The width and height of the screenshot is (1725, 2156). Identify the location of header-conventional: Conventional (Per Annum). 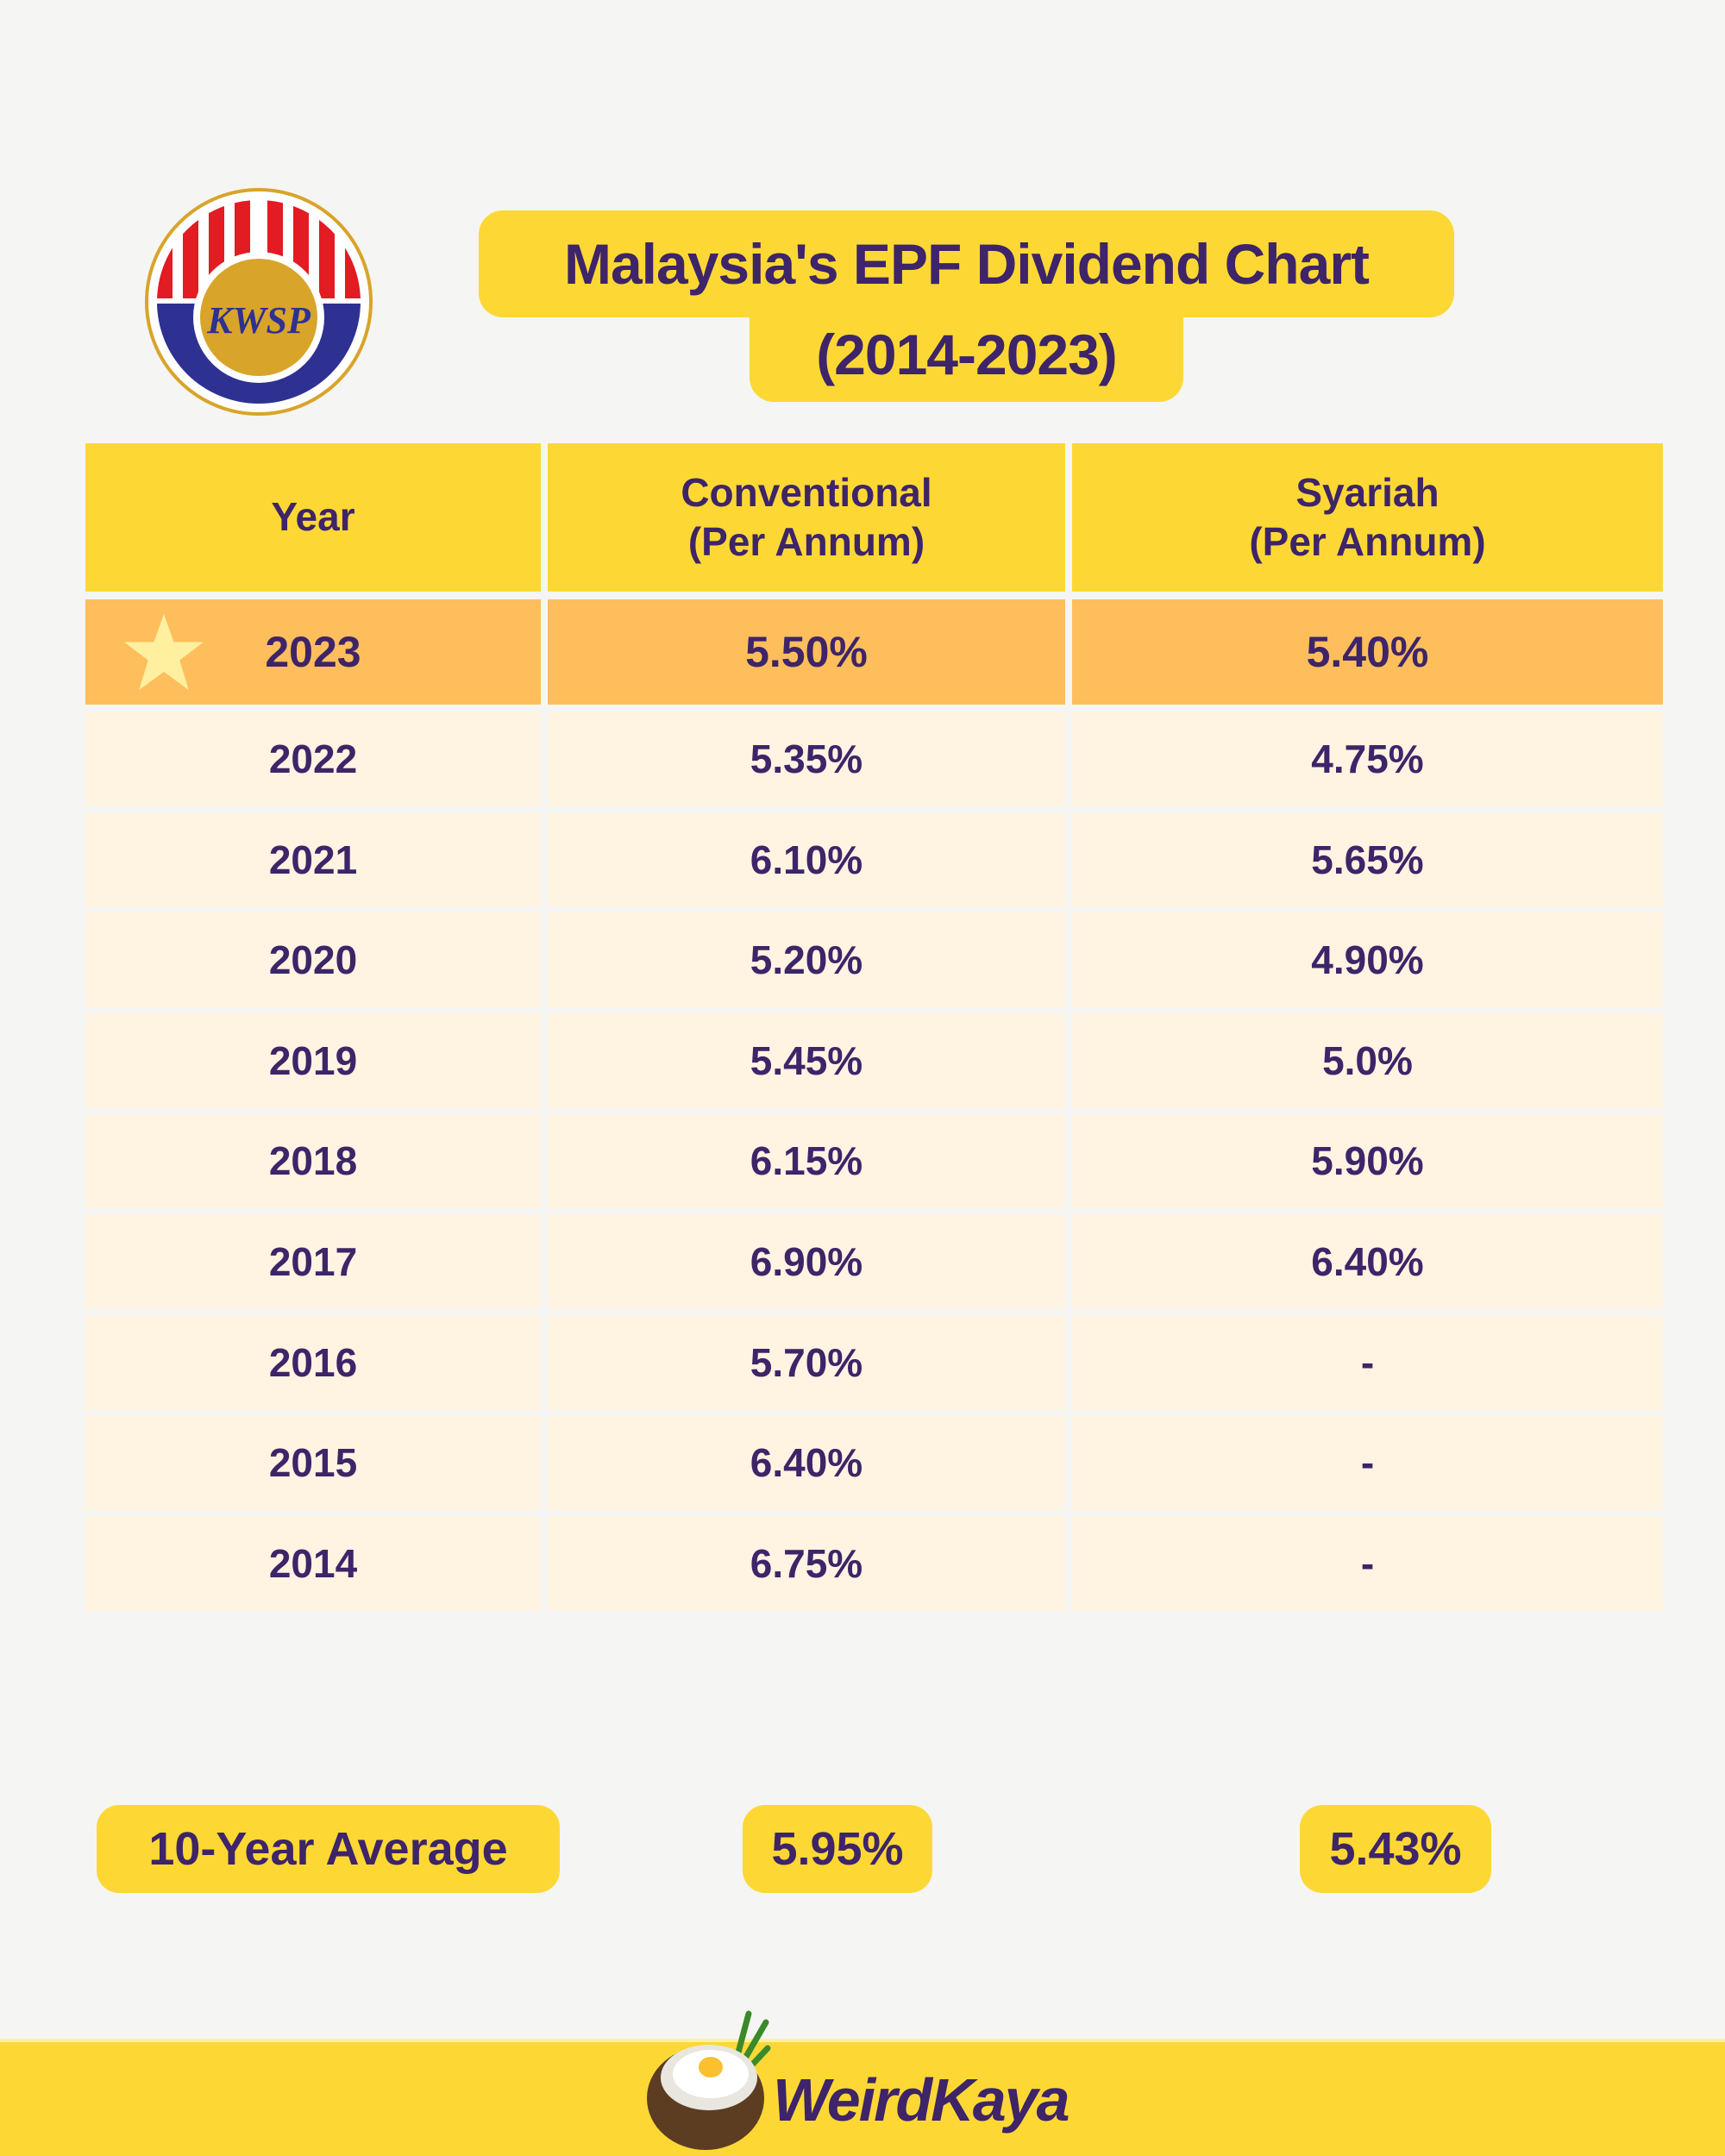
(807, 517).